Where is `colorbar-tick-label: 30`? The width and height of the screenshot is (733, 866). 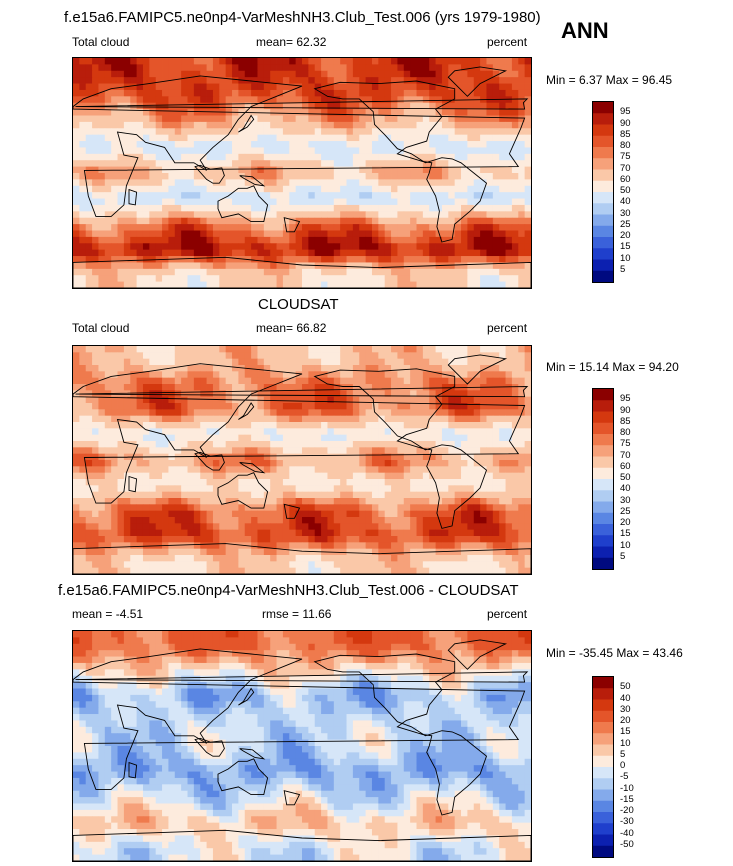
colorbar-tick-label: 30 is located at coordinates (625, 213).